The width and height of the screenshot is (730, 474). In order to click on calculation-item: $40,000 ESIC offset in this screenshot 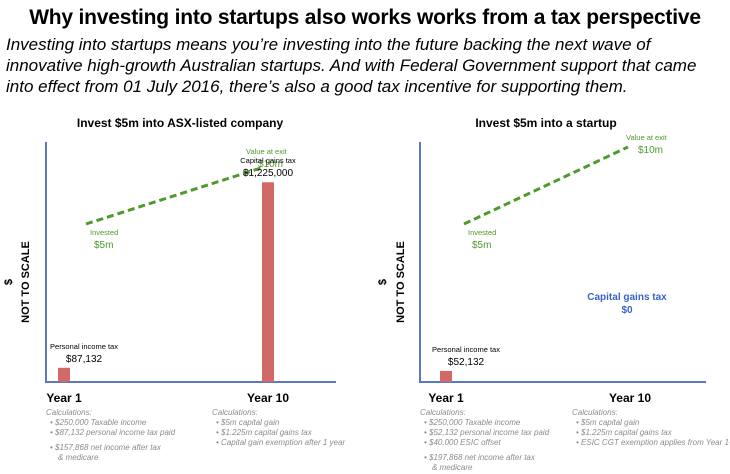, I will do `click(484, 443)`.